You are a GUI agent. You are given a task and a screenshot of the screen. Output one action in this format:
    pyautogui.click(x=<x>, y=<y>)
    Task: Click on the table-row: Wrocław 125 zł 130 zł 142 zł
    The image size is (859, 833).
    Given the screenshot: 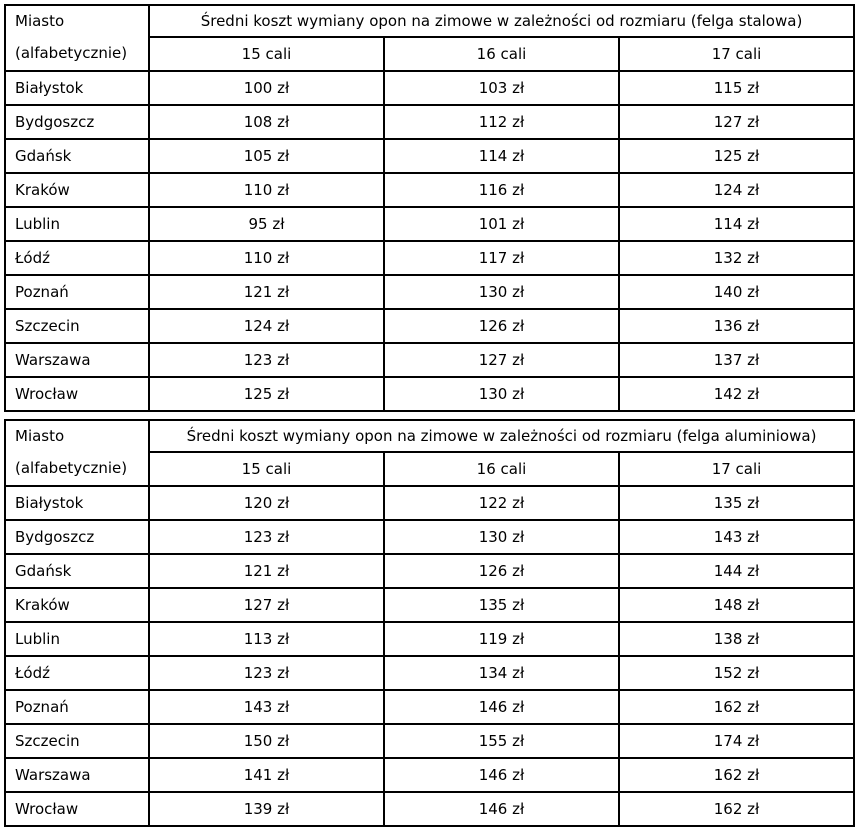 What is the action you would take?
    pyautogui.click(x=430, y=394)
    